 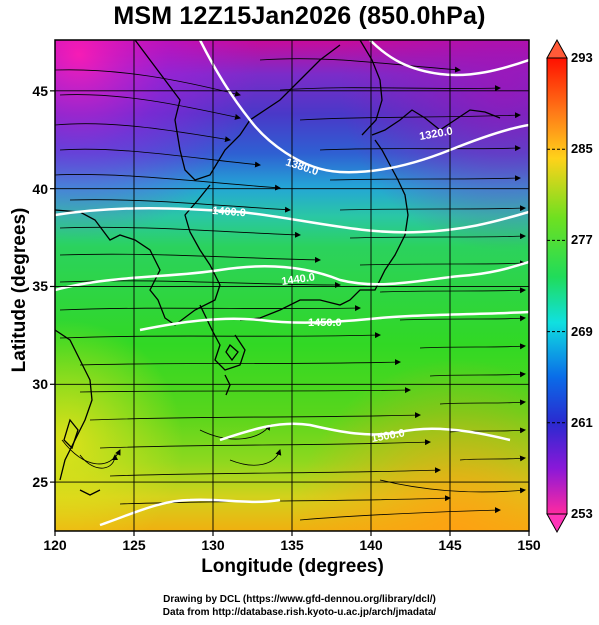 I want to click on contour-label: 1450.0, so click(x=325, y=323).